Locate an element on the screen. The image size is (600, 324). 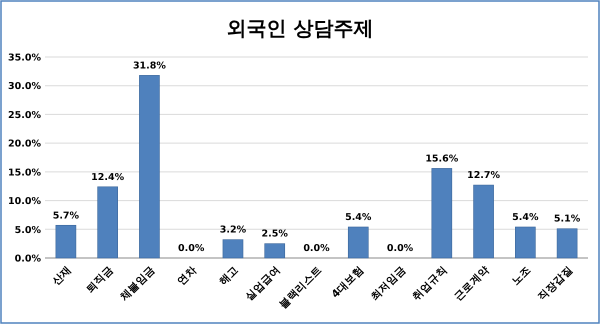
y-tick-label: 0.0% is located at coordinates (28, 259).